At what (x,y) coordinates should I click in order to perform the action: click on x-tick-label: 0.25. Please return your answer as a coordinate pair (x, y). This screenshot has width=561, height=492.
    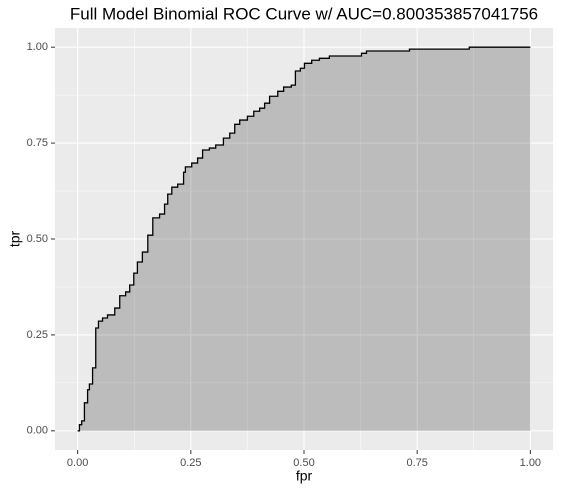
    Looking at the image, I should click on (190, 463).